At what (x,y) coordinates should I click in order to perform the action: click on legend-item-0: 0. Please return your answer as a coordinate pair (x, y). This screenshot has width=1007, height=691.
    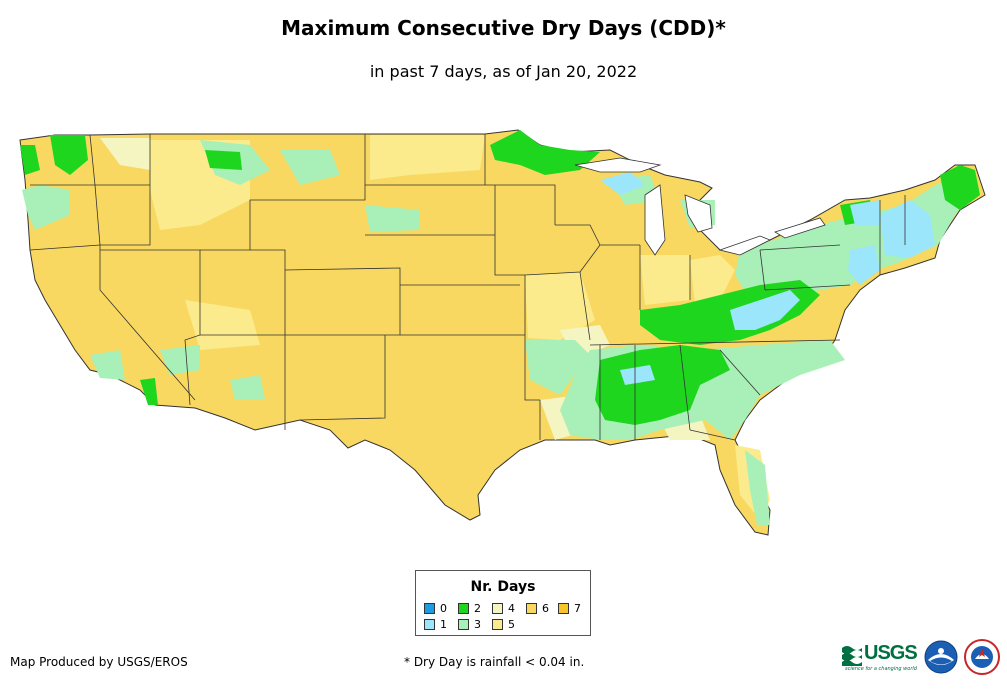
    Looking at the image, I should click on (435, 608).